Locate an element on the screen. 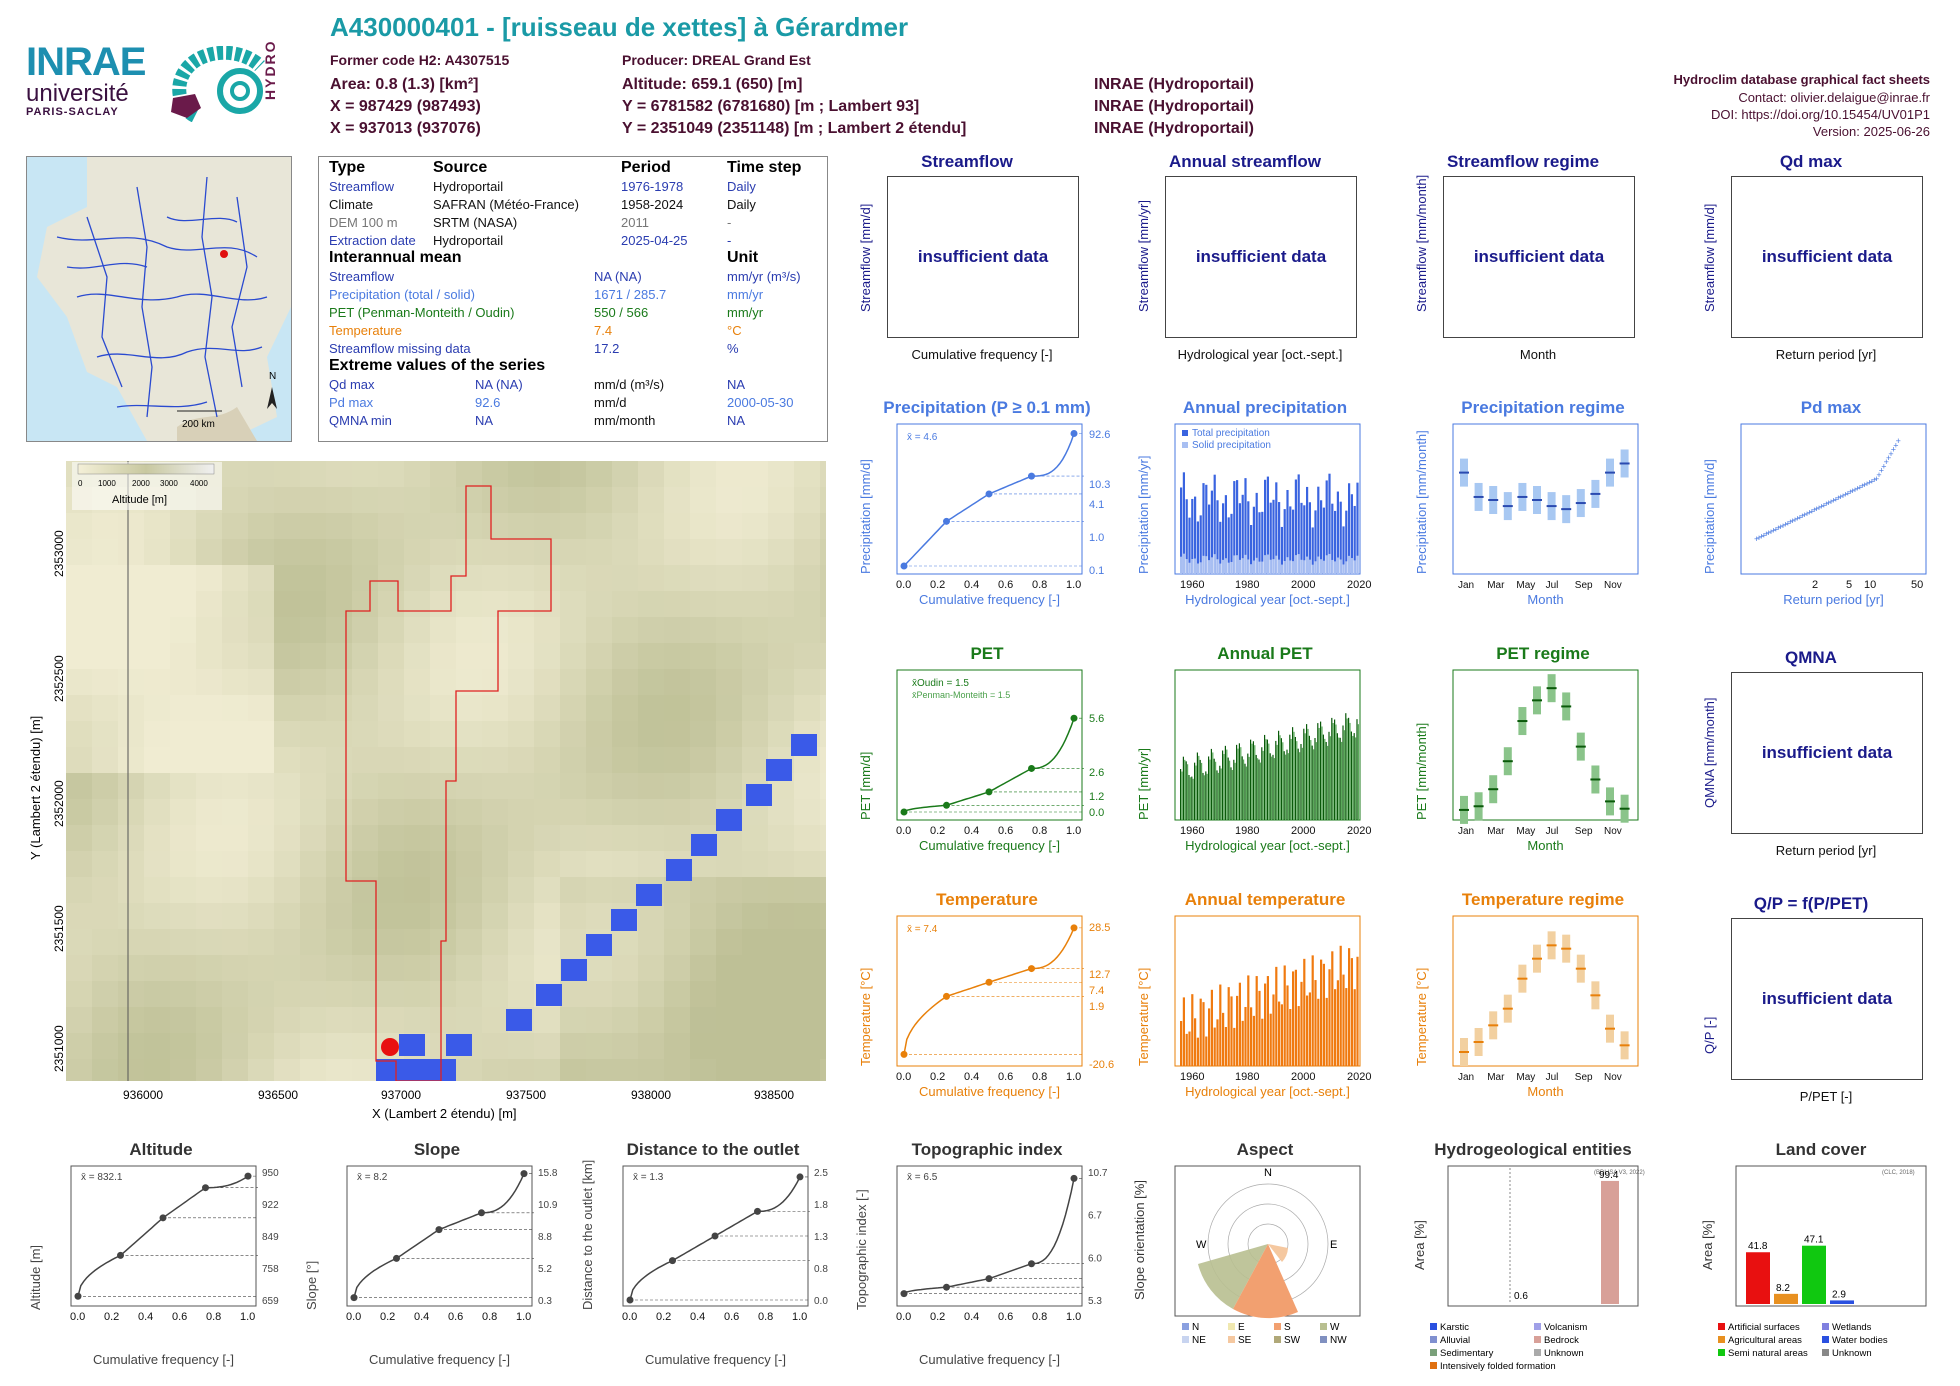 The width and height of the screenshot is (1960, 1386). legend-swatch is located at coordinates (1721, 1339).